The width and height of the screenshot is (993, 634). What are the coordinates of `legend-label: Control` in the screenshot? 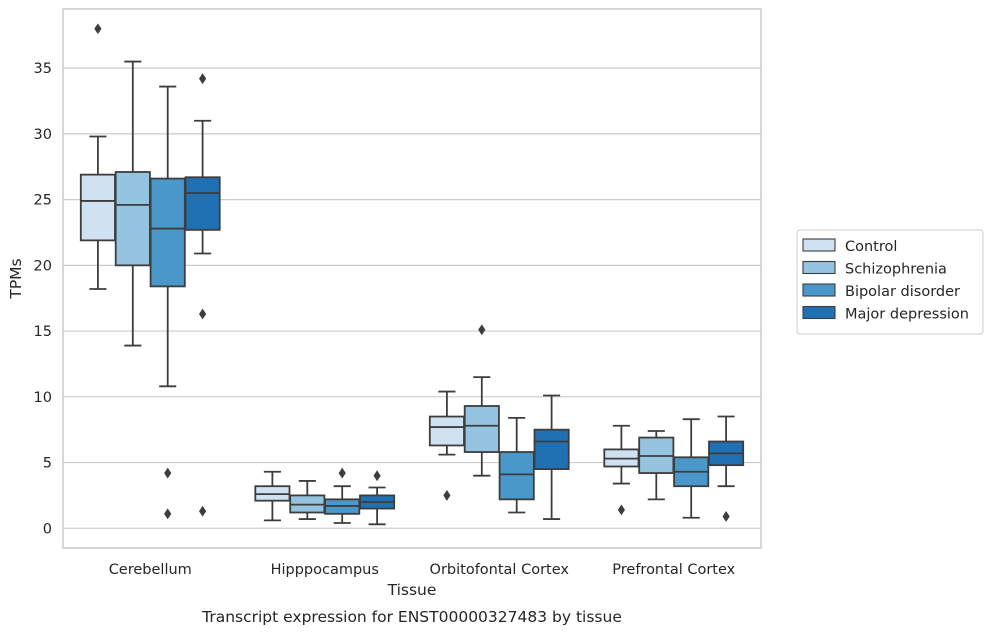 It's located at (871, 247).